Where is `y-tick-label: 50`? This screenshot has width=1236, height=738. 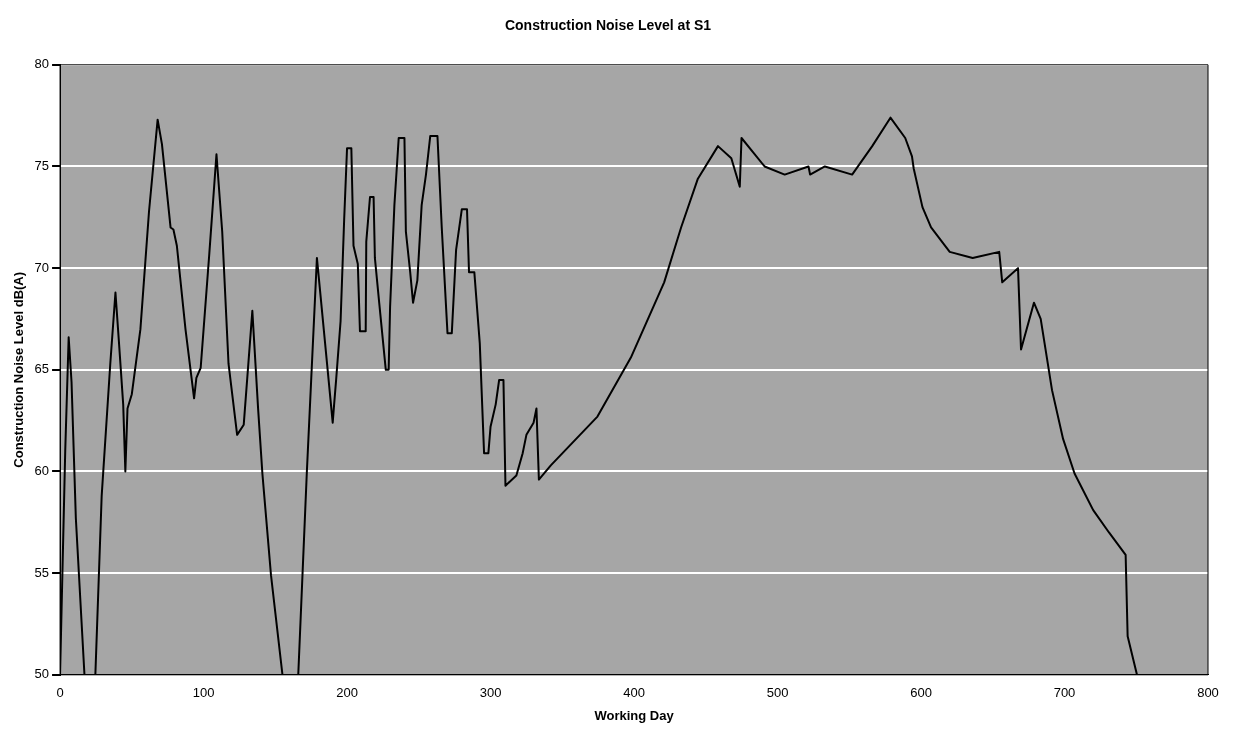 y-tick-label: 50 is located at coordinates (42, 674).